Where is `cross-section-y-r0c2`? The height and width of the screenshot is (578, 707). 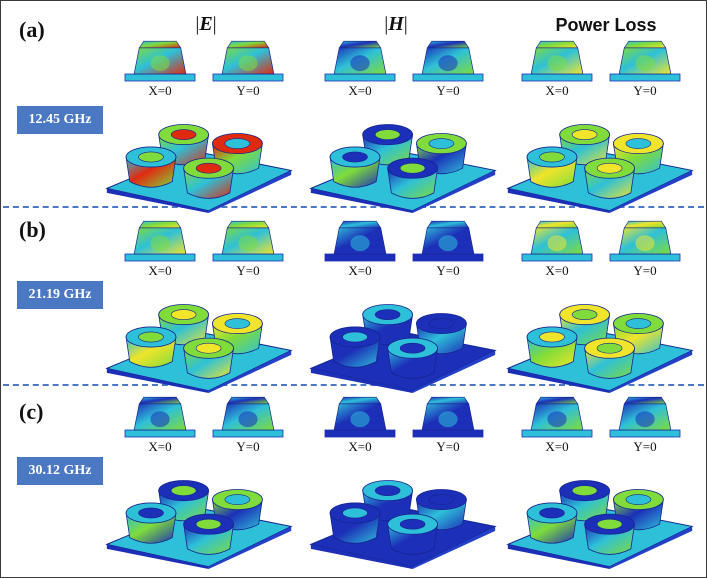 cross-section-y-r0c2 is located at coordinates (645, 61).